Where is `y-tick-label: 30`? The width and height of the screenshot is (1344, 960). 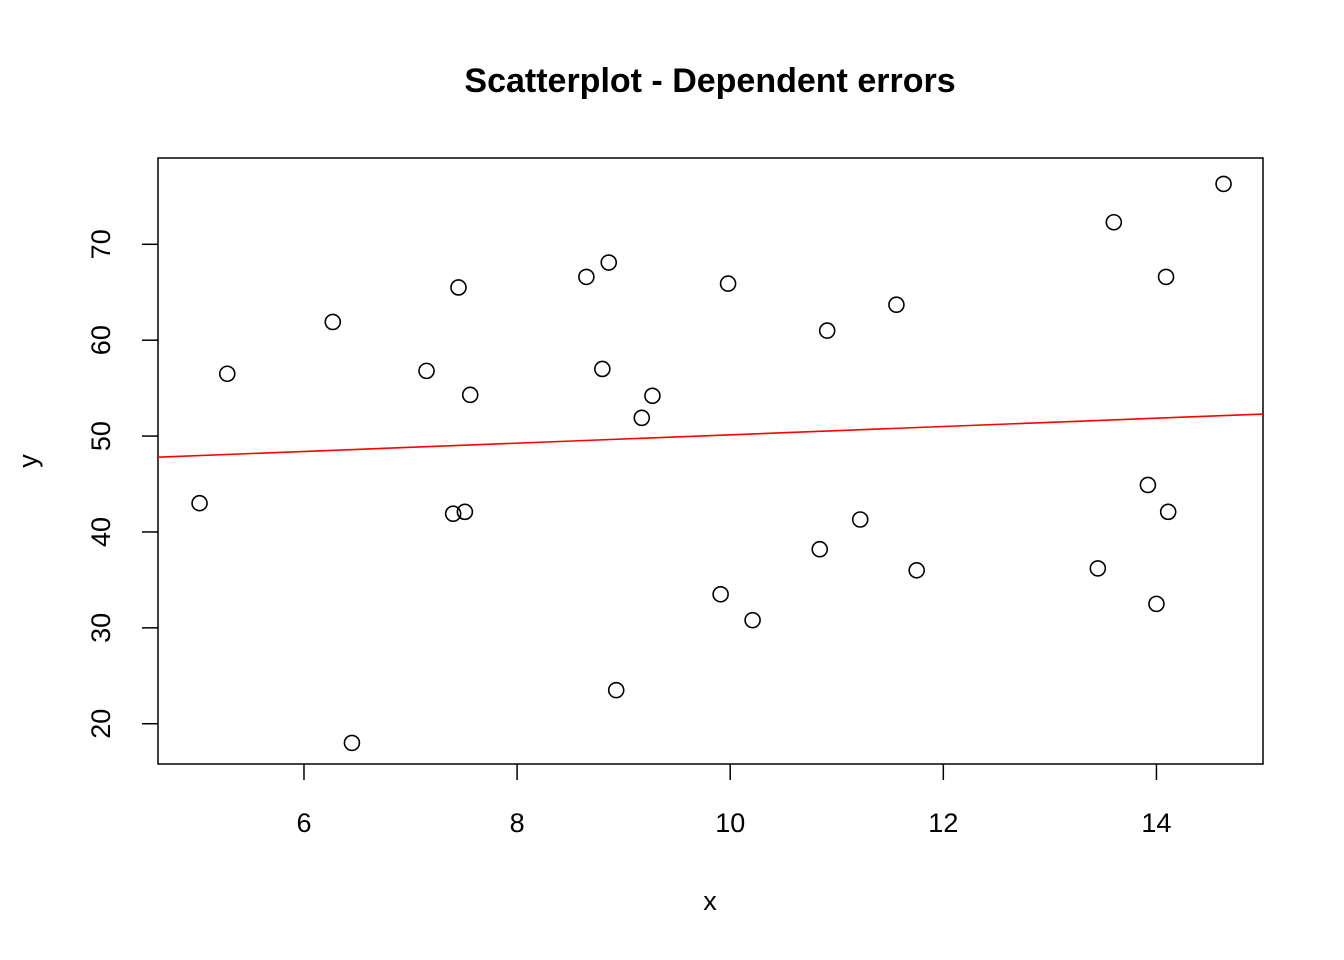
y-tick-label: 30 is located at coordinates (101, 628).